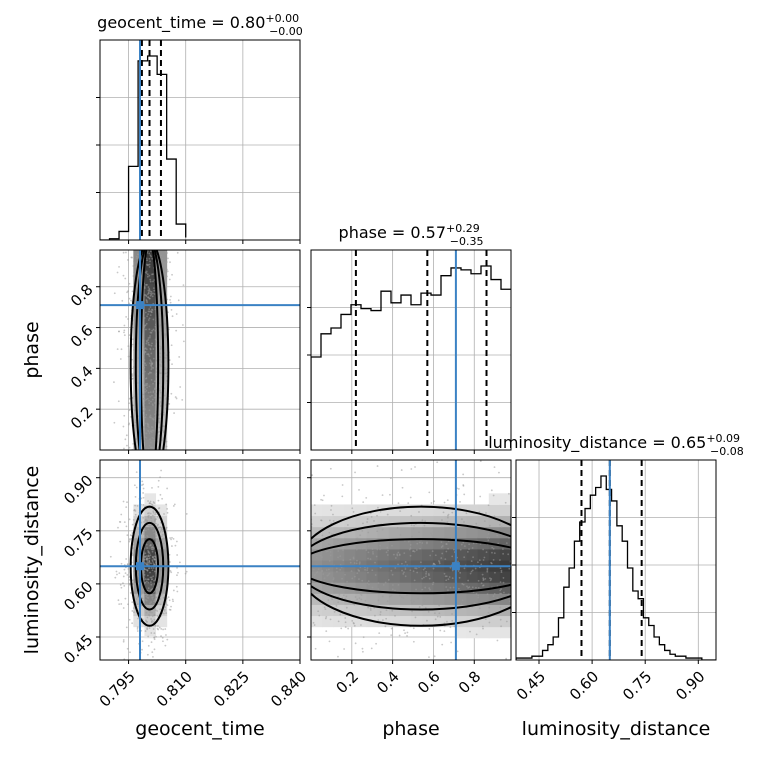  What do you see at coordinates (429, 683) in the screenshot?
I see `x-tick-label: 0.6` at bounding box center [429, 683].